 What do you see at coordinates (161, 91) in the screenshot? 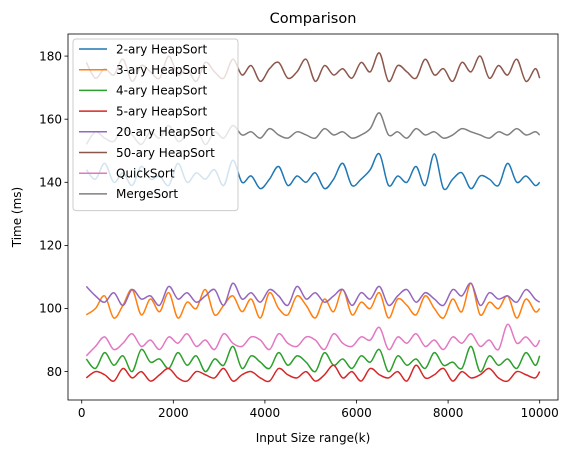
I see `legend-label: 4-ary HeapSort` at bounding box center [161, 91].